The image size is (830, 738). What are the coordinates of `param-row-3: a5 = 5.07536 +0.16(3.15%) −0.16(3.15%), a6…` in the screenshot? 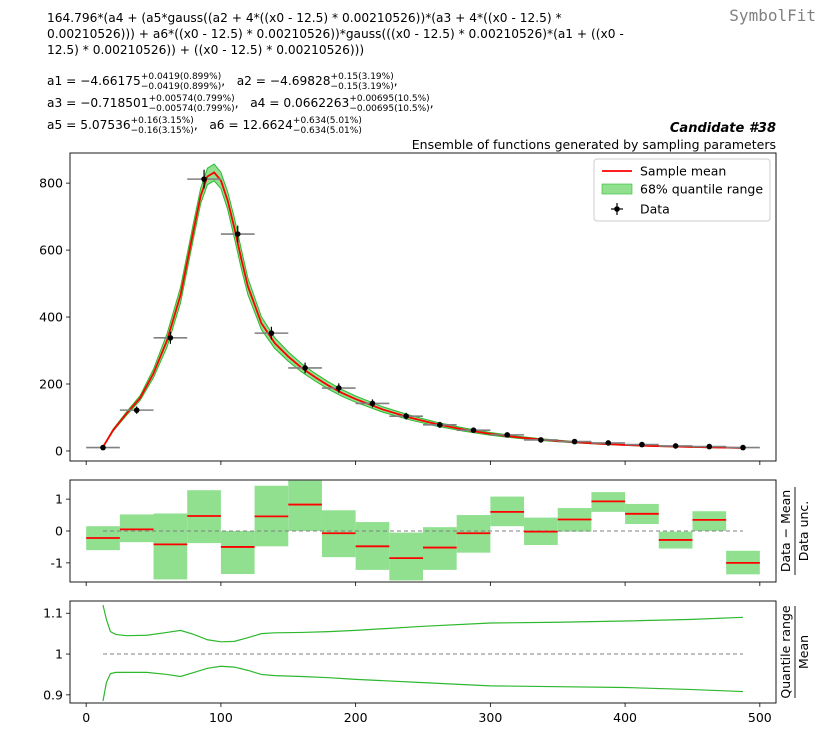 It's located at (240, 125).